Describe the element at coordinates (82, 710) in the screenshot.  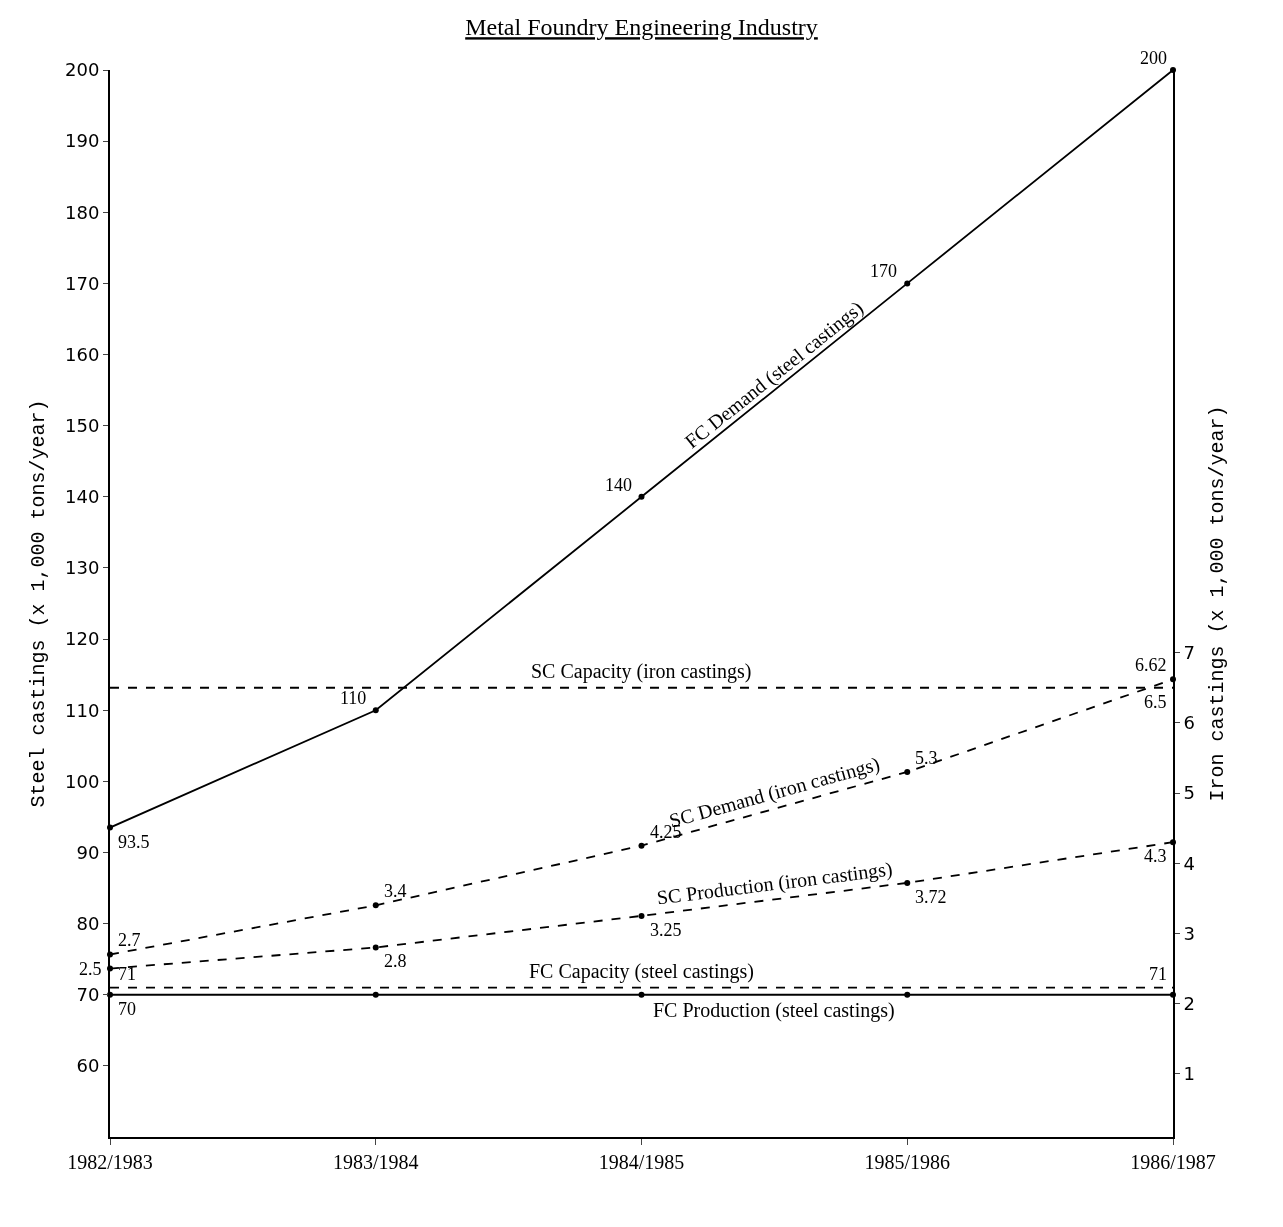
I see `y-tick-label: 110` at that location.